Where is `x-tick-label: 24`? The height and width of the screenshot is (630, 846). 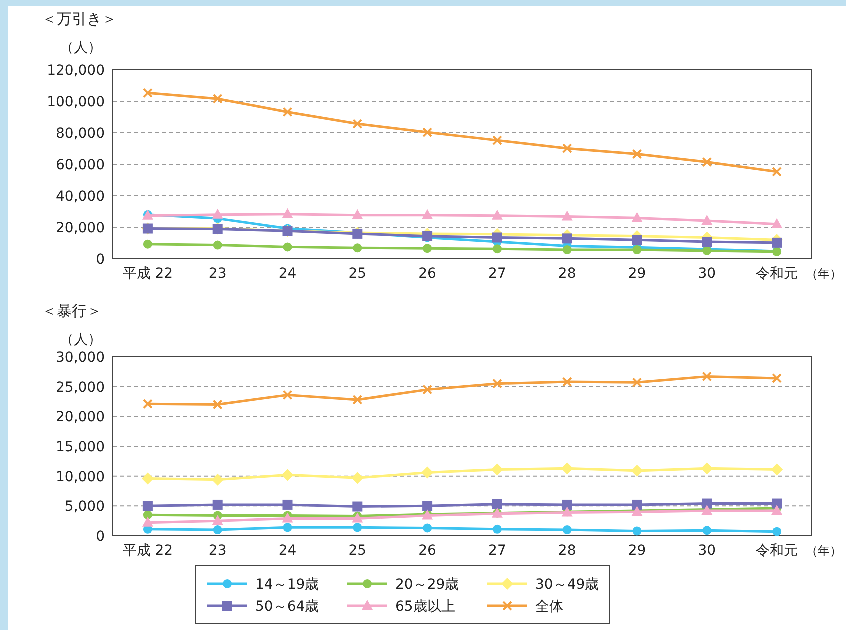
x-tick-label: 24 is located at coordinates (287, 274).